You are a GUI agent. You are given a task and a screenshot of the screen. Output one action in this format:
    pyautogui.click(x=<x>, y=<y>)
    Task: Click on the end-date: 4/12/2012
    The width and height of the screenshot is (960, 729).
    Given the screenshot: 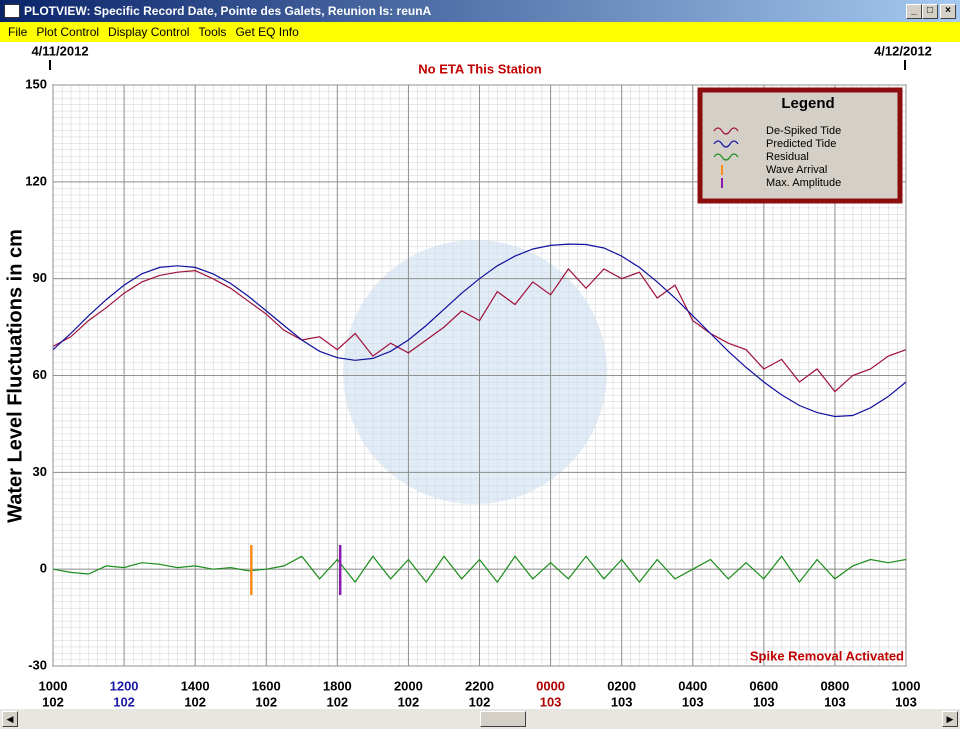 What is the action you would take?
    pyautogui.click(x=903, y=50)
    